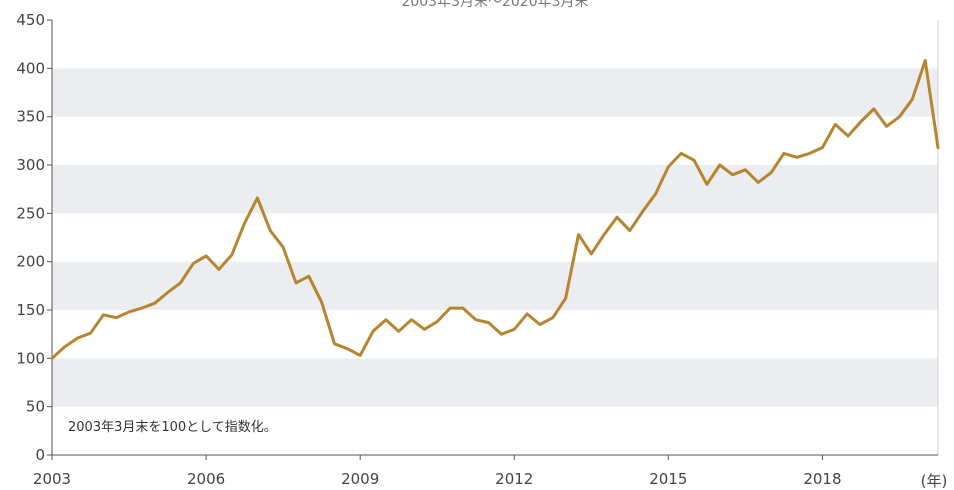 This screenshot has width=954, height=490. I want to click on x-tick-label: 2009, so click(360, 479).